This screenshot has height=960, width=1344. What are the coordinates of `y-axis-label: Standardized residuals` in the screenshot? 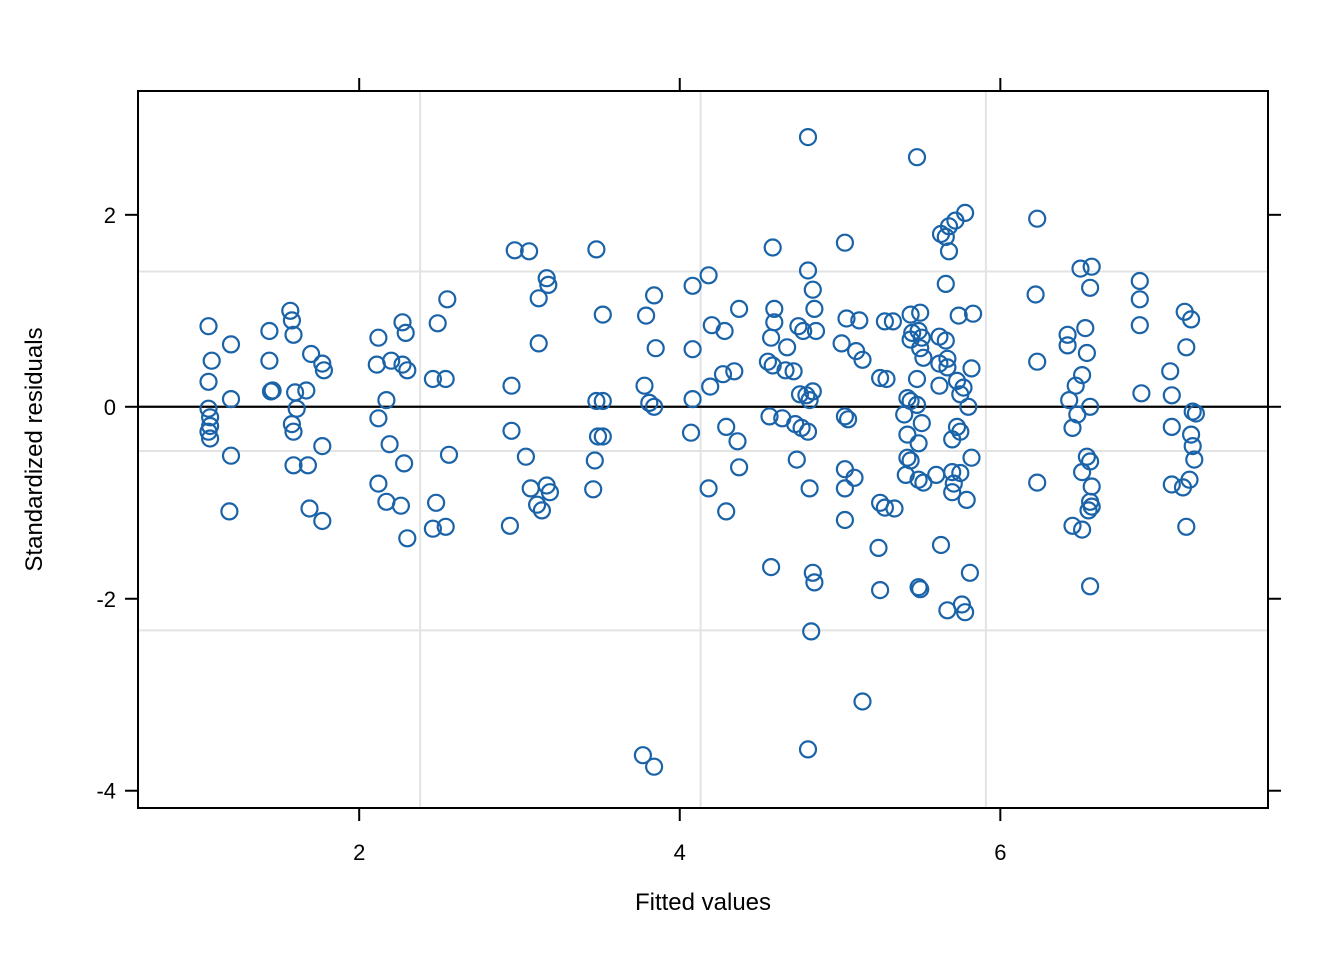 It's located at (34, 449).